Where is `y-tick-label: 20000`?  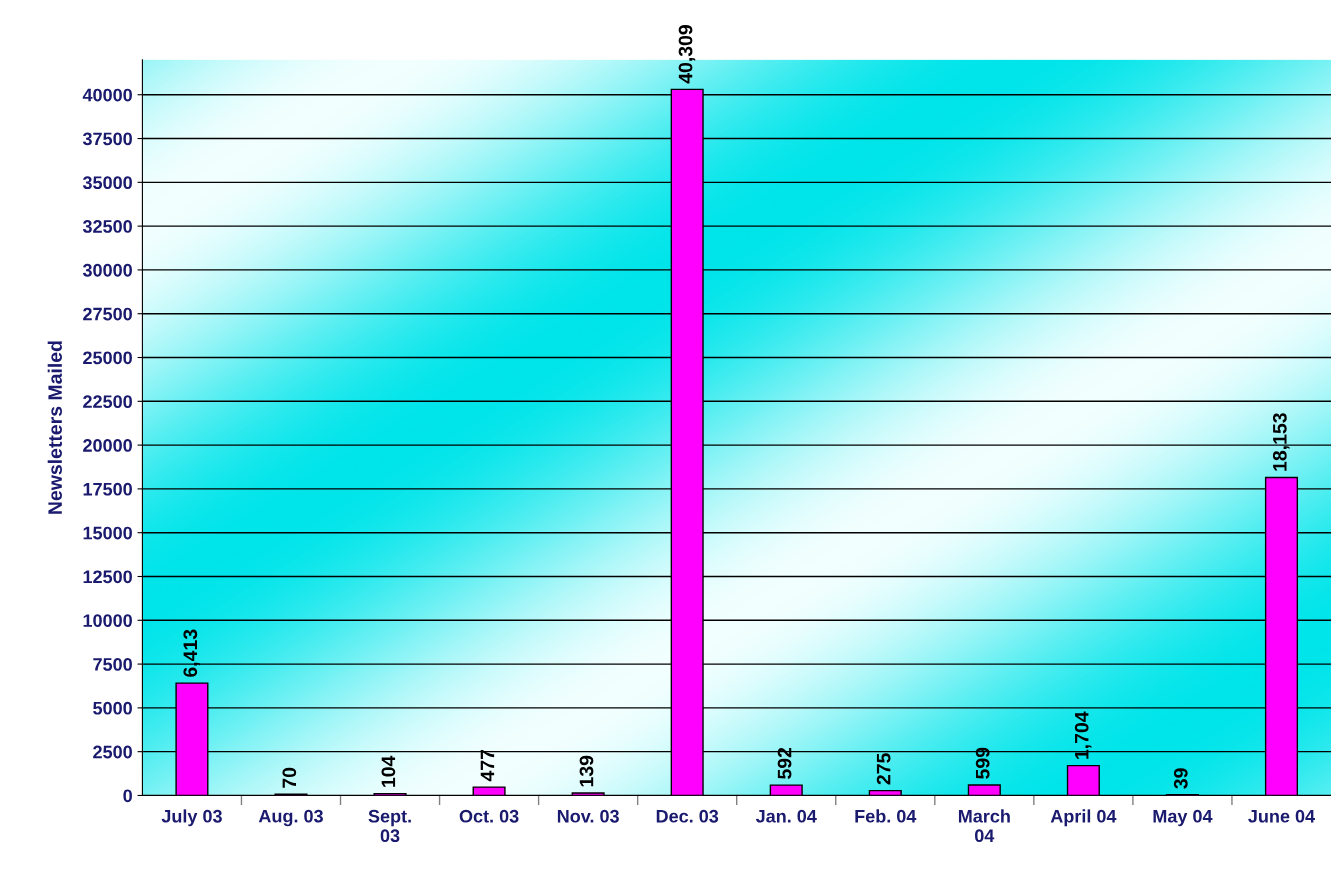 y-tick-label: 20000 is located at coordinates (107, 445).